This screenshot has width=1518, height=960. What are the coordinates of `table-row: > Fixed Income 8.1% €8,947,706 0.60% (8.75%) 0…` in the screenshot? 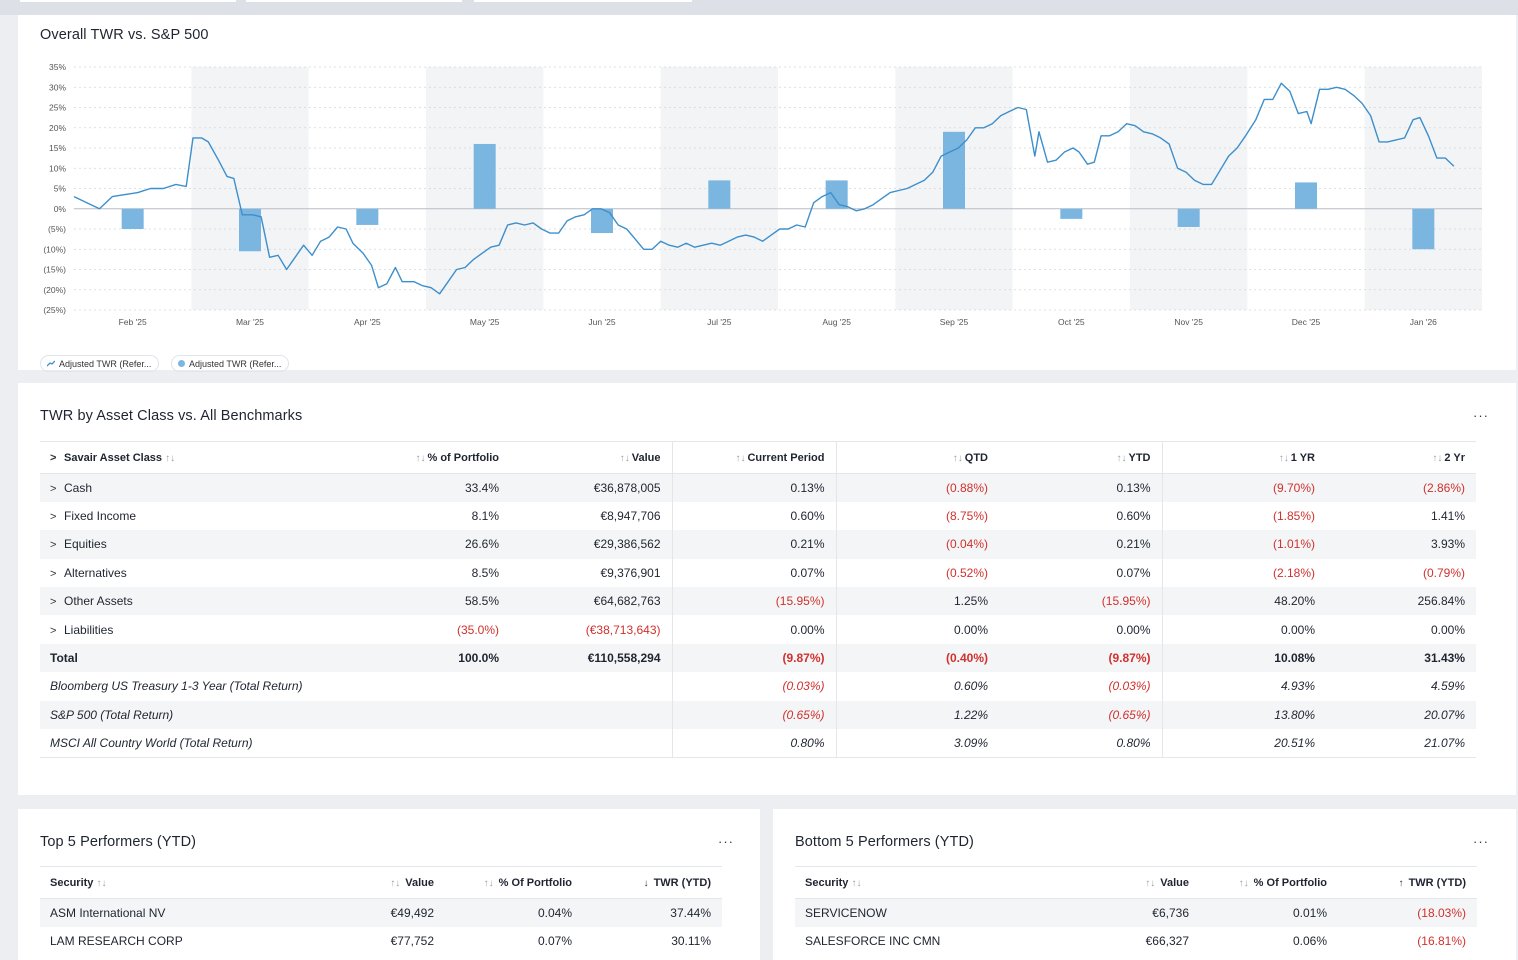 It's located at (758, 516).